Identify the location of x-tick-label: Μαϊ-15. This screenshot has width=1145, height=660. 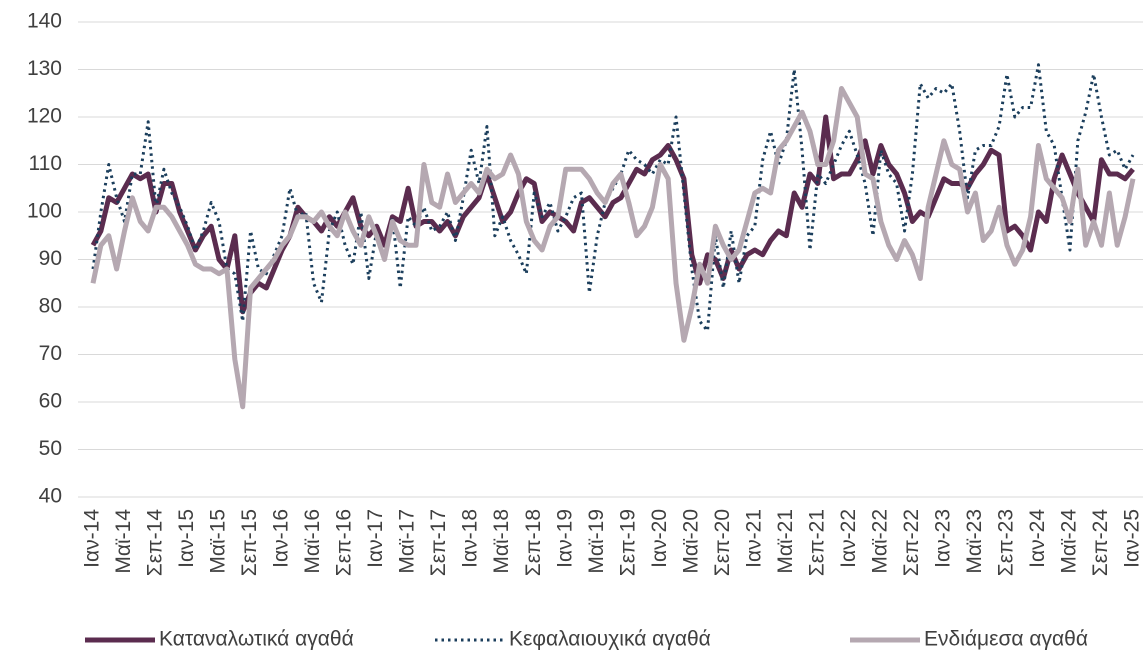
(218, 541).